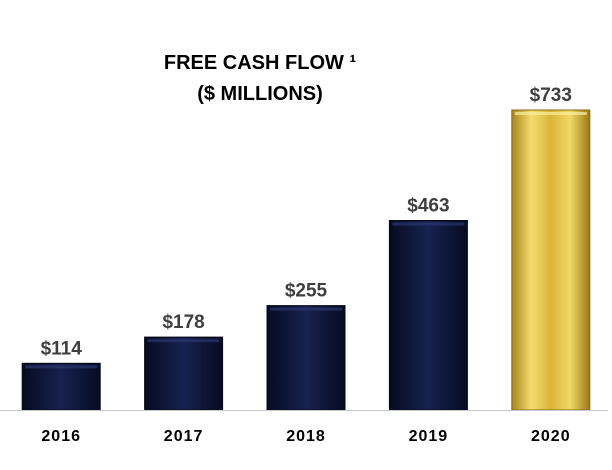 The width and height of the screenshot is (612, 470). What do you see at coordinates (61, 367) in the screenshot?
I see `bar-bevel-2016` at bounding box center [61, 367].